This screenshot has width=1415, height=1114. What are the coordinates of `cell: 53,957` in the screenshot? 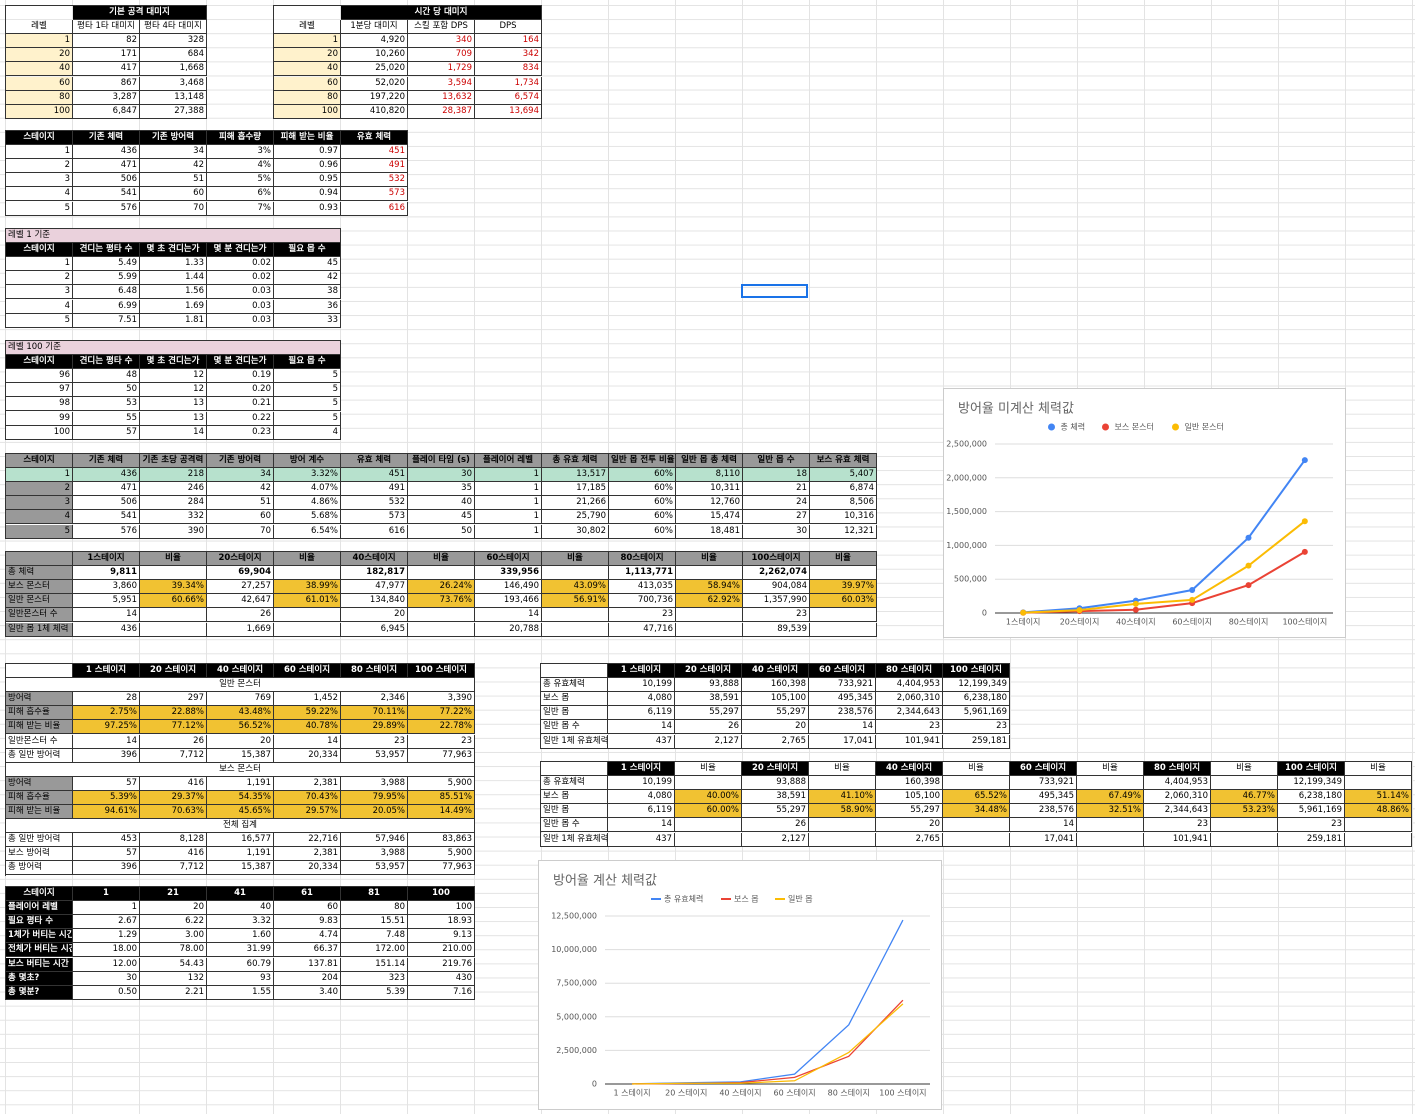 It's located at (374, 868).